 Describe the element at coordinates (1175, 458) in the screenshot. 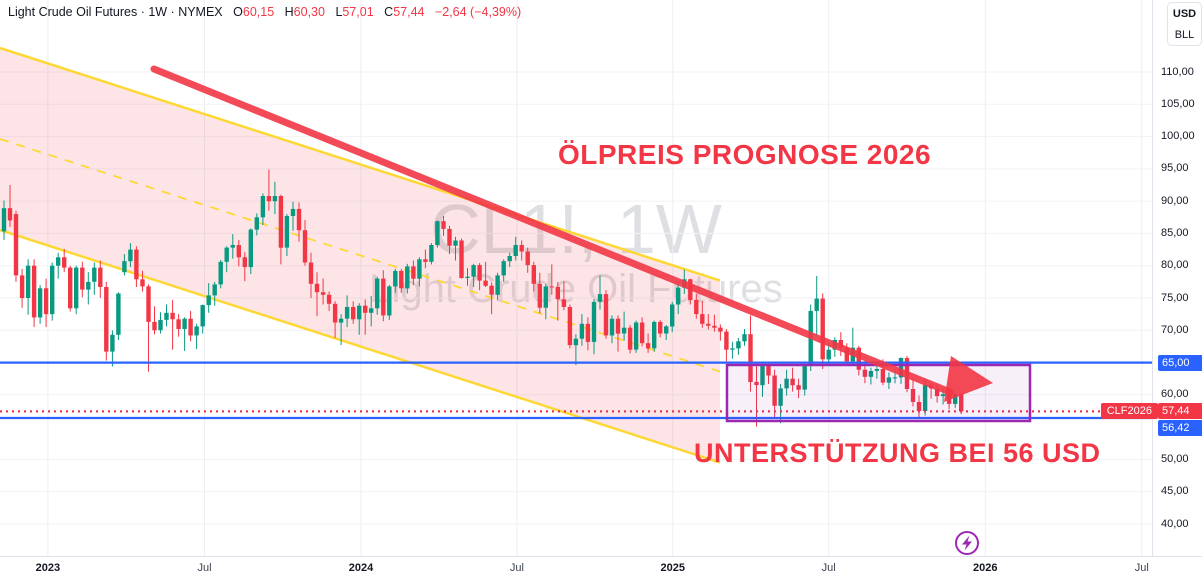

I see `price-tick: 50,00` at that location.